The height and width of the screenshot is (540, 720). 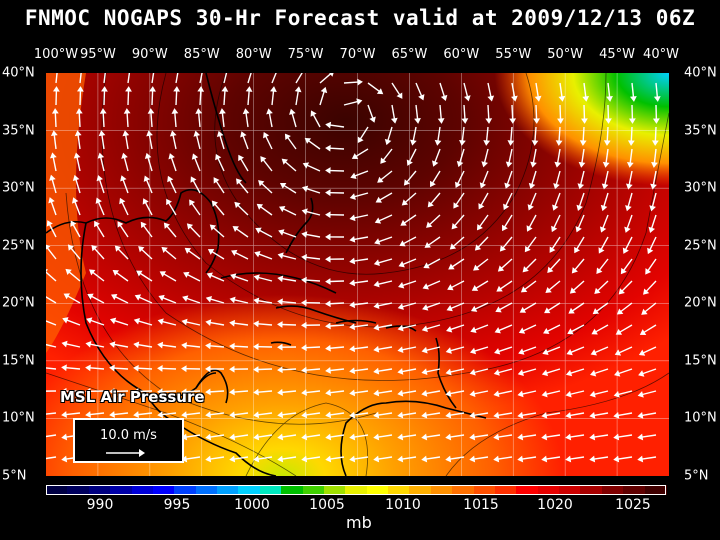 I want to click on longitude-label: 50°W, so click(x=565, y=54).